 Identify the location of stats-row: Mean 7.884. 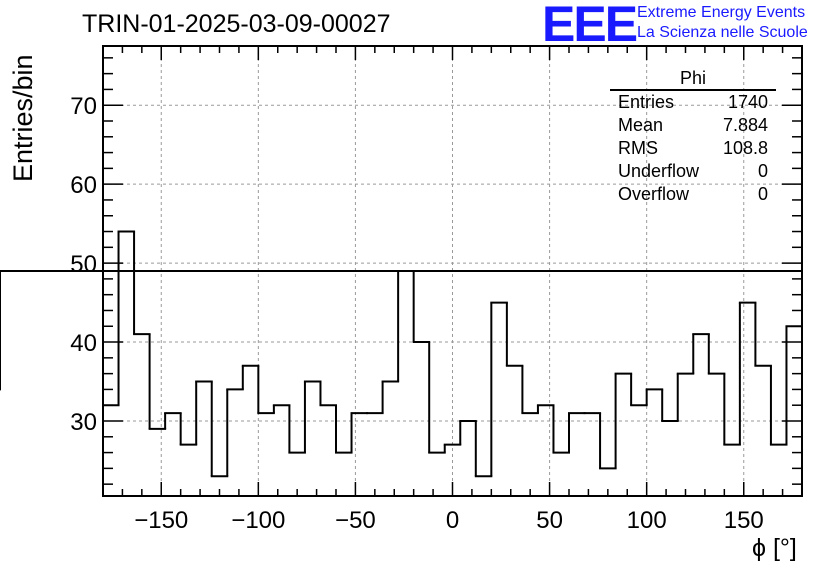
(693, 125).